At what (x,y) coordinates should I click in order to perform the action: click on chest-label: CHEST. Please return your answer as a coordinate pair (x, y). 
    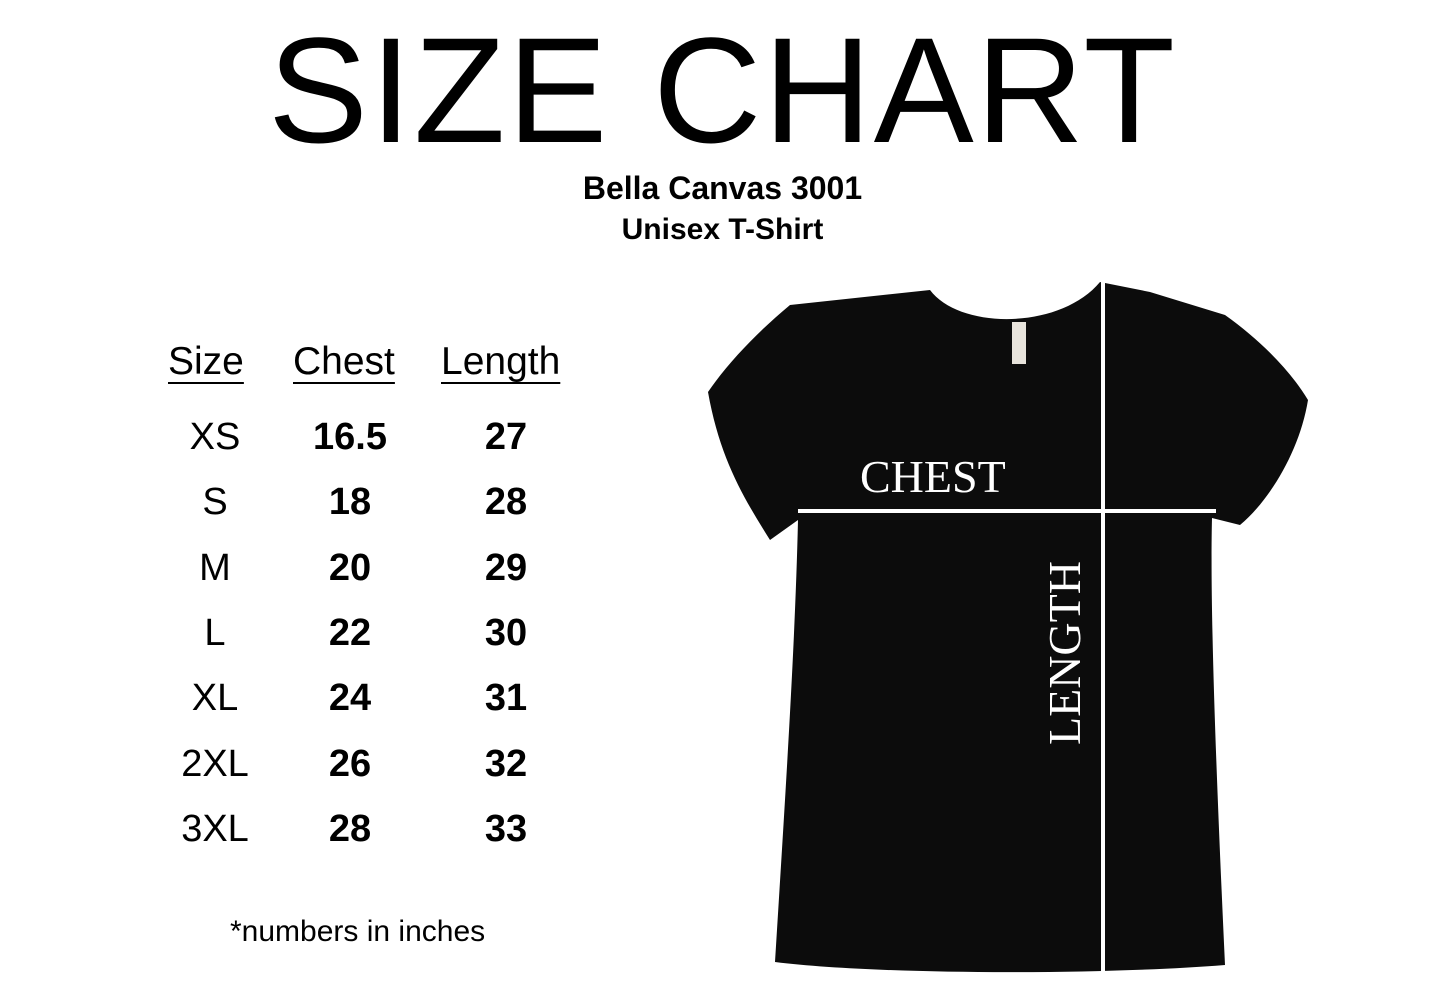
    Looking at the image, I should click on (933, 476).